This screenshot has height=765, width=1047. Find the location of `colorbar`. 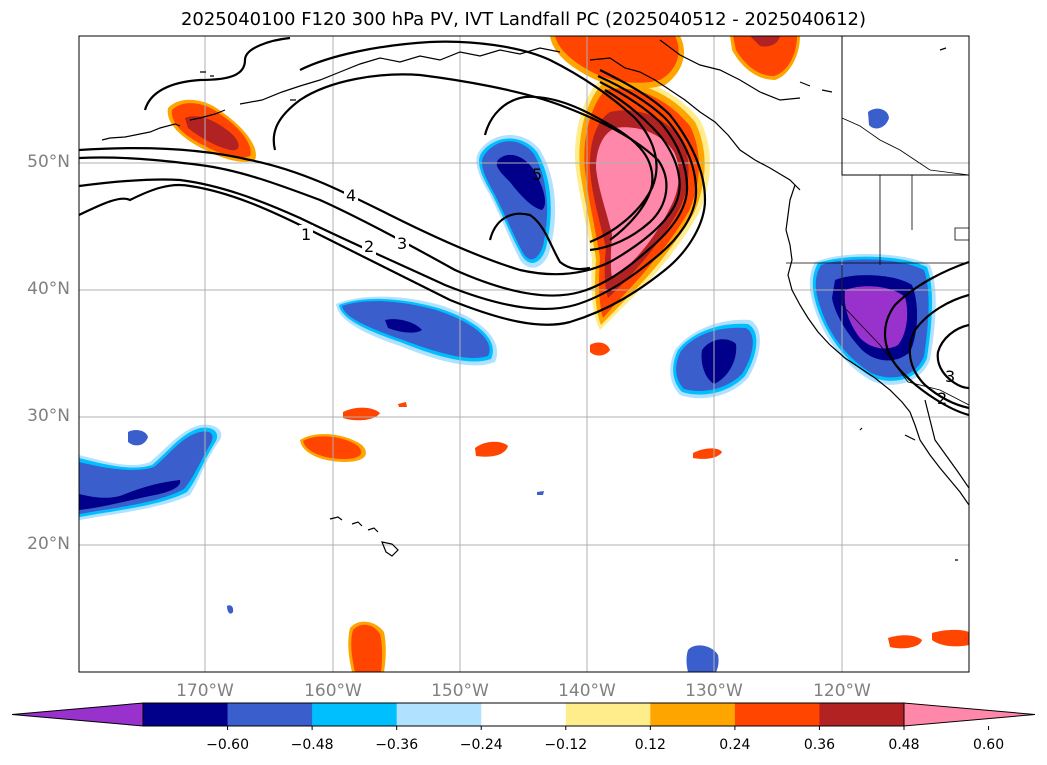

colorbar is located at coordinates (523, 716).